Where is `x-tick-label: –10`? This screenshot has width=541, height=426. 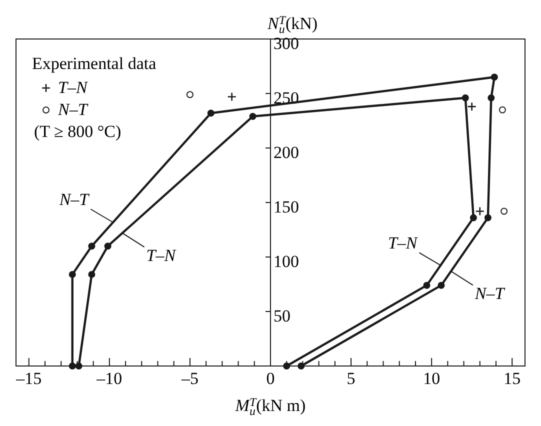 x-tick-label: –10 is located at coordinates (109, 378).